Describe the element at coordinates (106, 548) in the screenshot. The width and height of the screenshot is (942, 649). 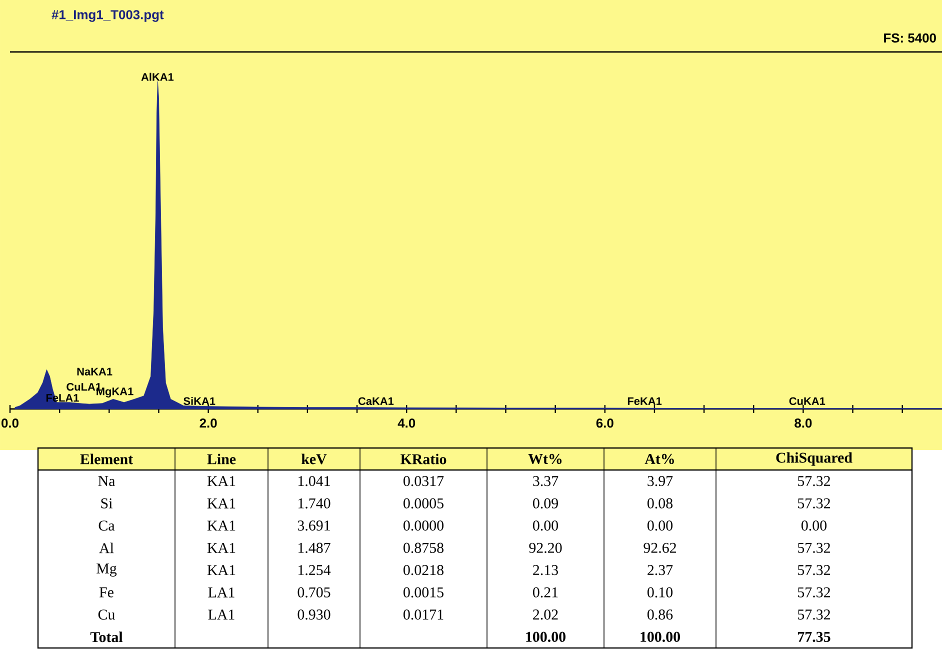
I see `text: Al` at that location.